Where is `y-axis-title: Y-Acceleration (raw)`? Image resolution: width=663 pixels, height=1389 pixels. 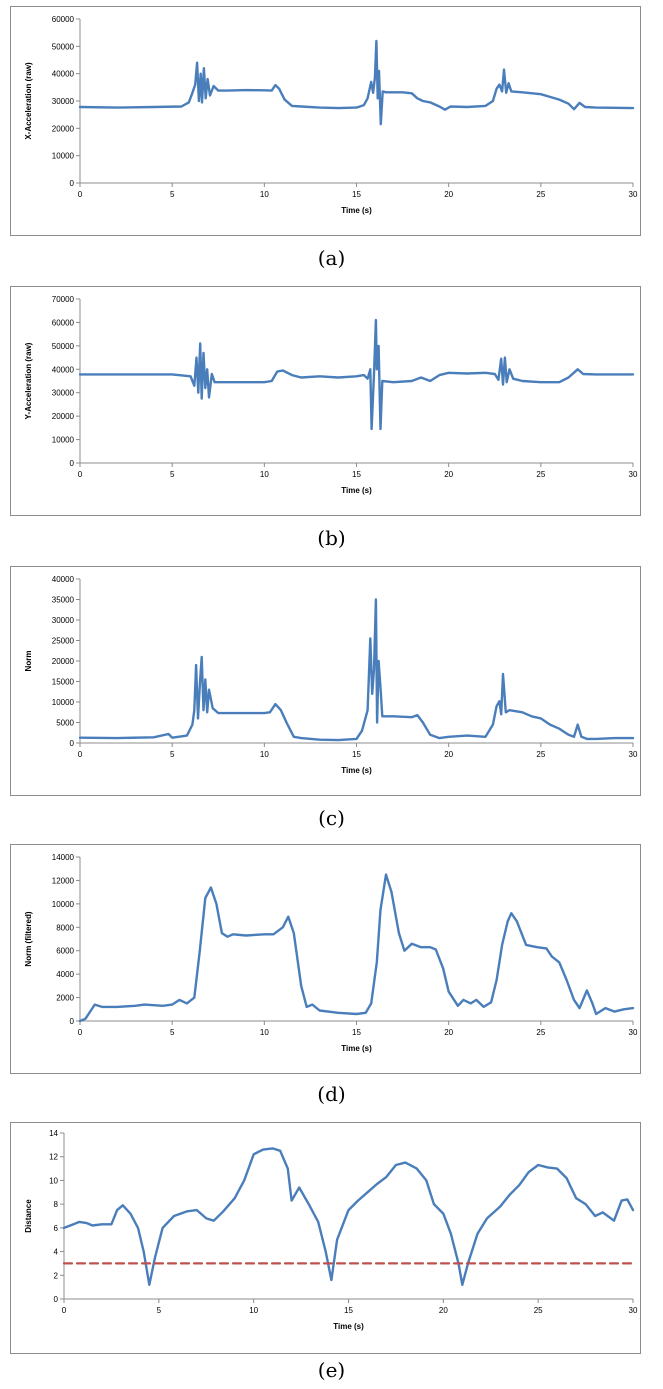 y-axis-title: Y-Acceleration (raw) is located at coordinates (28, 380).